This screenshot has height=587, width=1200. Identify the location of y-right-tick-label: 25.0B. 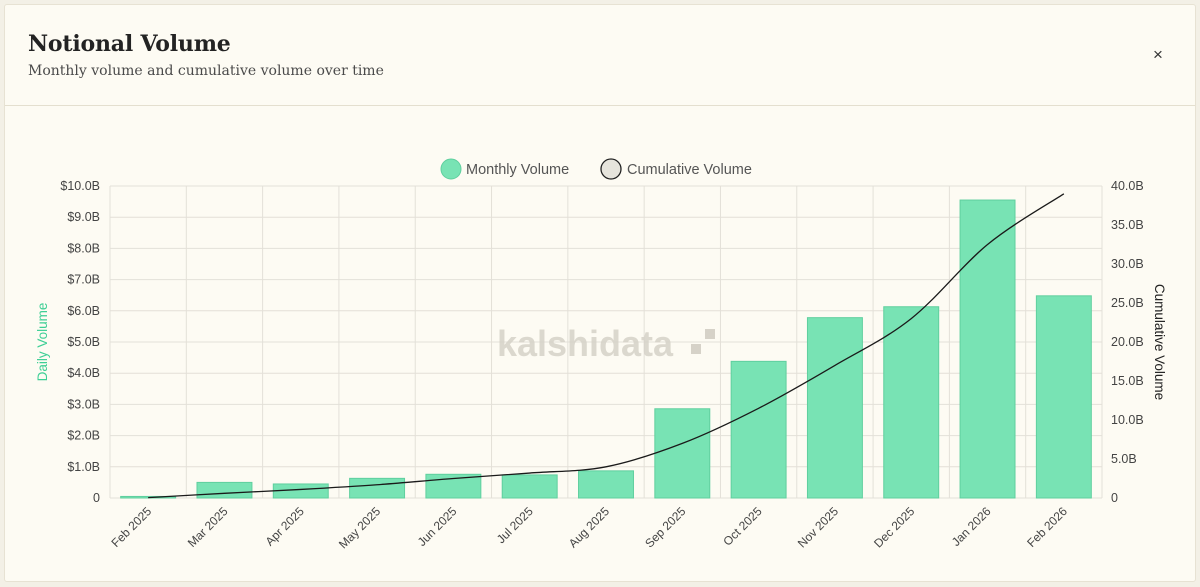
(1127, 303).